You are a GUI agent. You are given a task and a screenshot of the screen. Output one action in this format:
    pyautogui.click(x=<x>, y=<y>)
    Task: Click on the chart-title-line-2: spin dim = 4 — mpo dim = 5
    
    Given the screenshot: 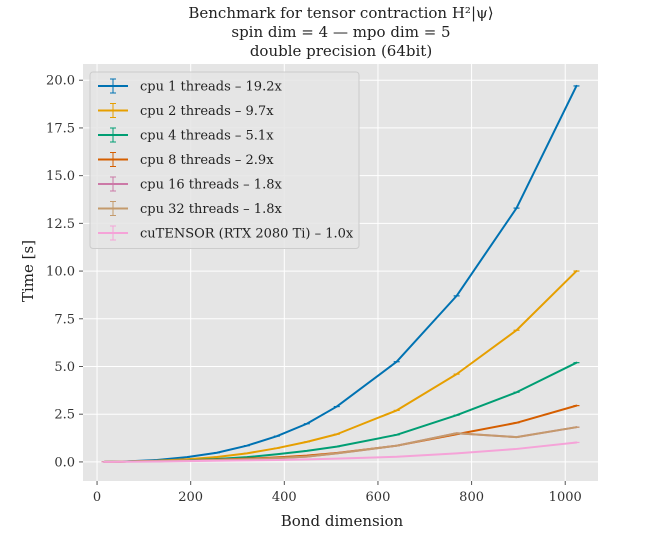 What is the action you would take?
    pyautogui.click(x=340, y=32)
    